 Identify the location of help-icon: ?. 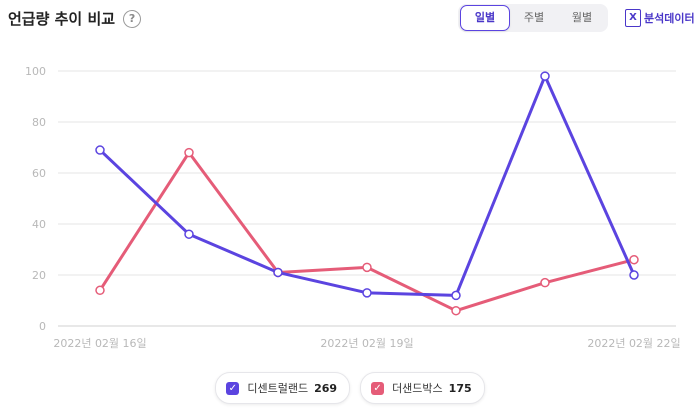
(132, 18).